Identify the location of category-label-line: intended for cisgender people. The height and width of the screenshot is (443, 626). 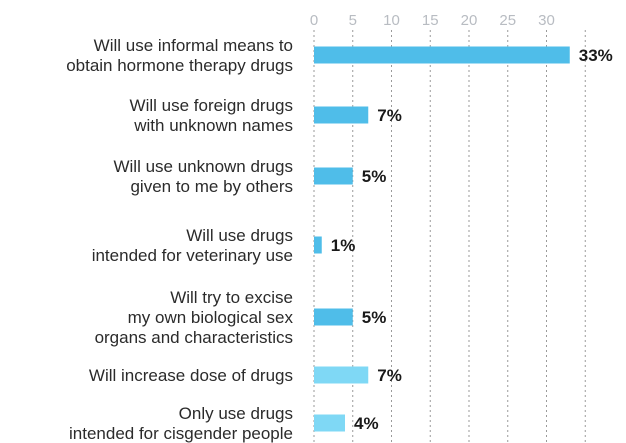
(181, 433).